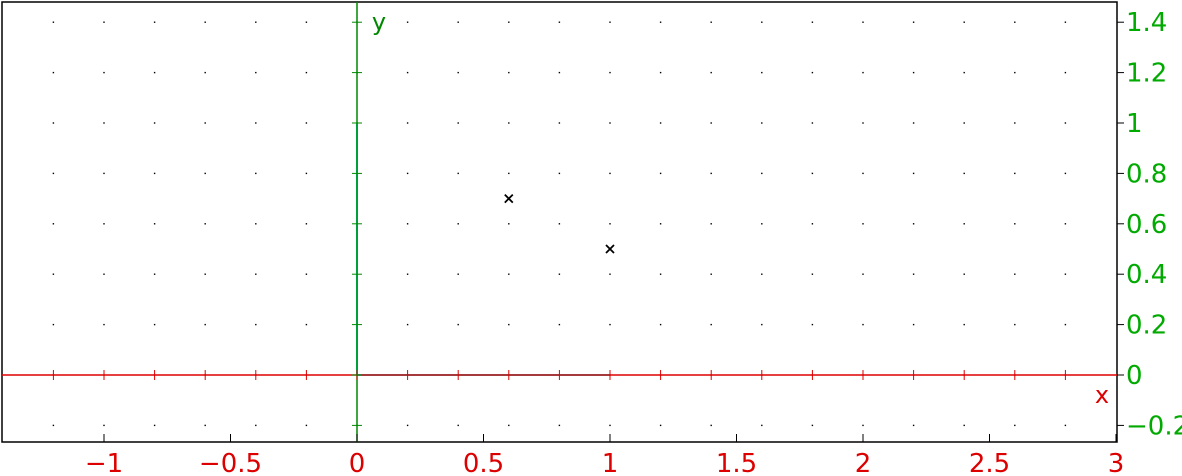 The height and width of the screenshot is (476, 1182). I want to click on y-tick-label: −0.2, so click(1154, 426).